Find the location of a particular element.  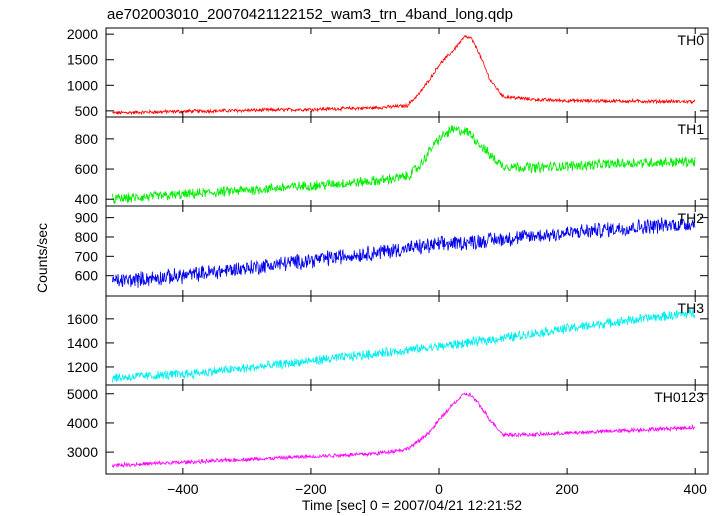

y-tick-label: 5000 is located at coordinates (82, 394).